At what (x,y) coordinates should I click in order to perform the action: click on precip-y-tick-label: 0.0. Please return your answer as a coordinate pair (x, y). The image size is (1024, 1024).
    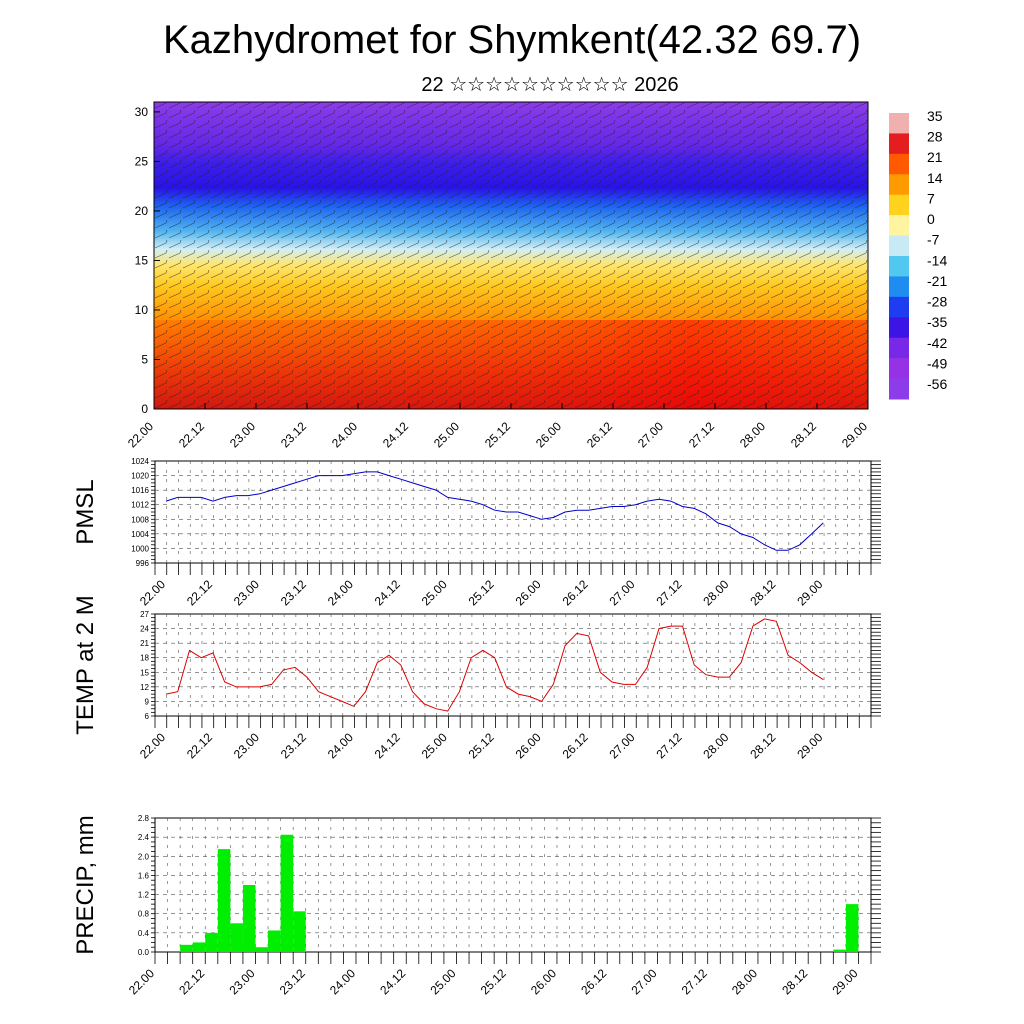
    Looking at the image, I should click on (144, 952).